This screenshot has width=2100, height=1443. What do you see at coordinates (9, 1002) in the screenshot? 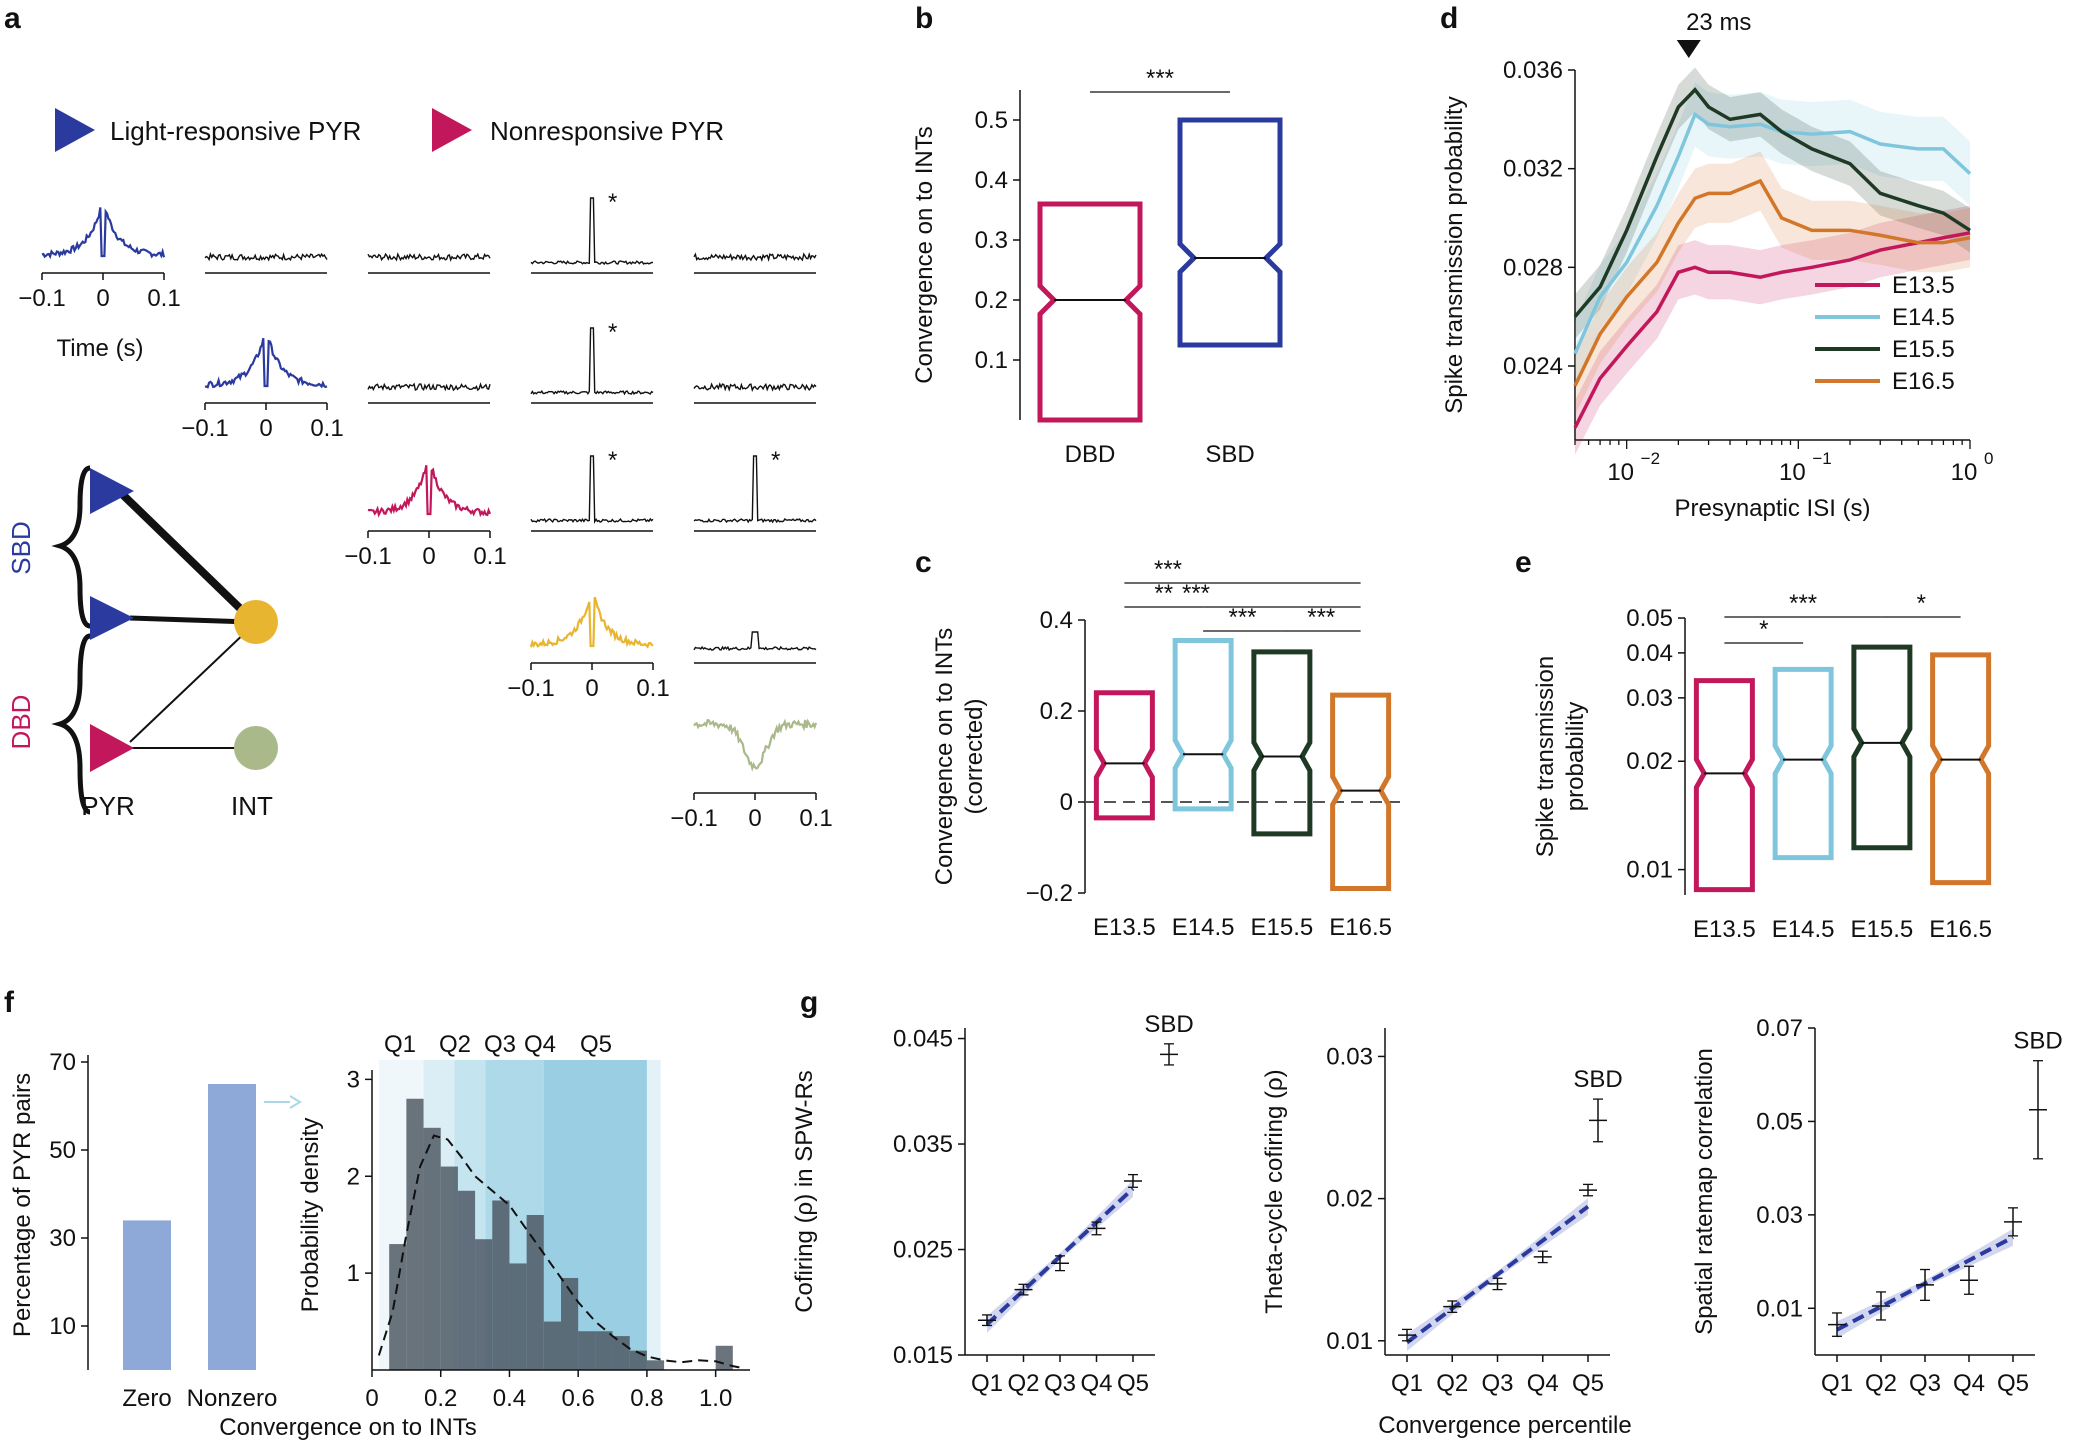
I see `panel-label-f: f` at bounding box center [9, 1002].